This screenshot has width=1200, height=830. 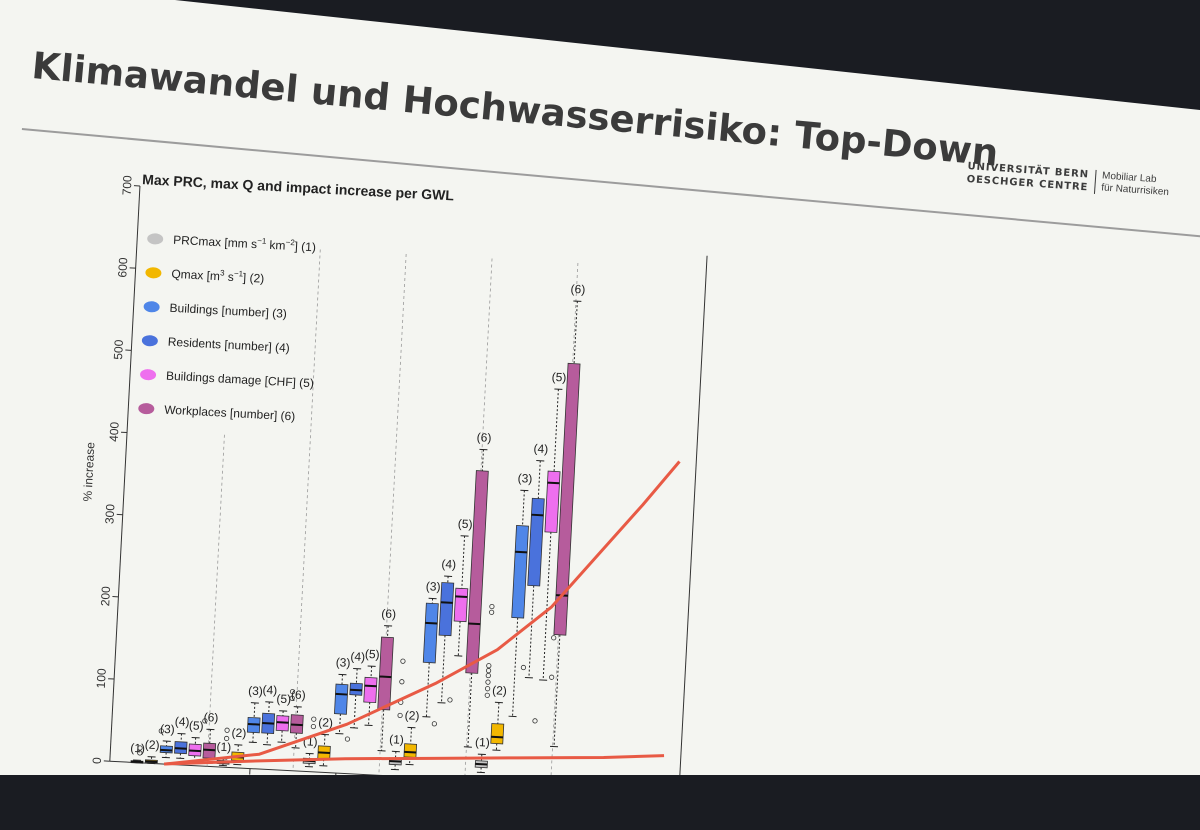 I want to click on legend-label: Residents [number] (4), so click(x=228, y=345).